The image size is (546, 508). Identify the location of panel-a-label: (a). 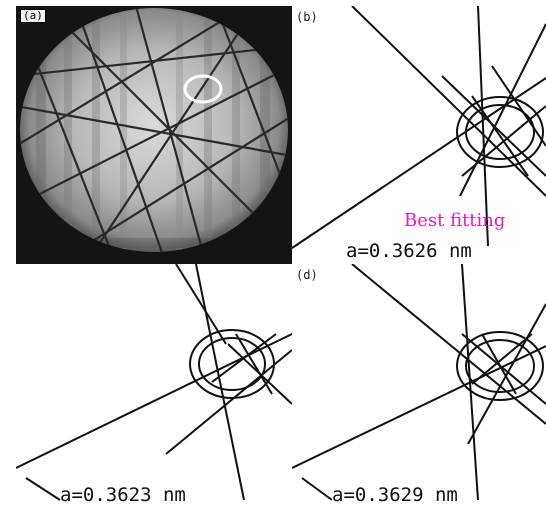
(33, 16).